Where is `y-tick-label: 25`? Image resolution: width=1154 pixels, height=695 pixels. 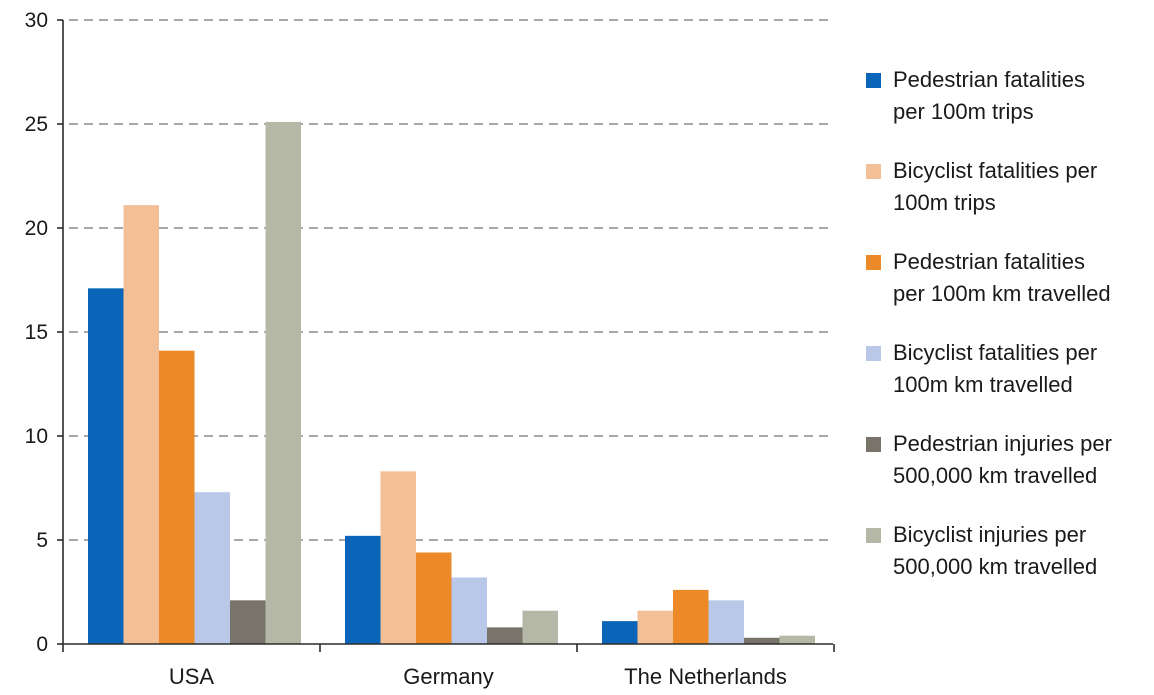 y-tick-label: 25 is located at coordinates (36, 124).